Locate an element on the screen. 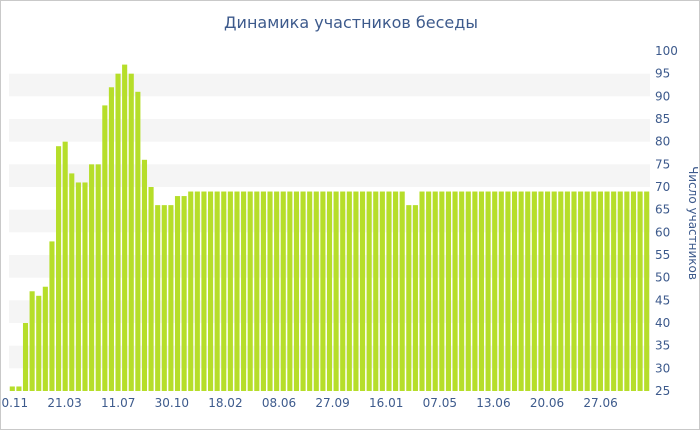 The width and height of the screenshot is (700, 430). y-tick-label: 25 is located at coordinates (662, 391).